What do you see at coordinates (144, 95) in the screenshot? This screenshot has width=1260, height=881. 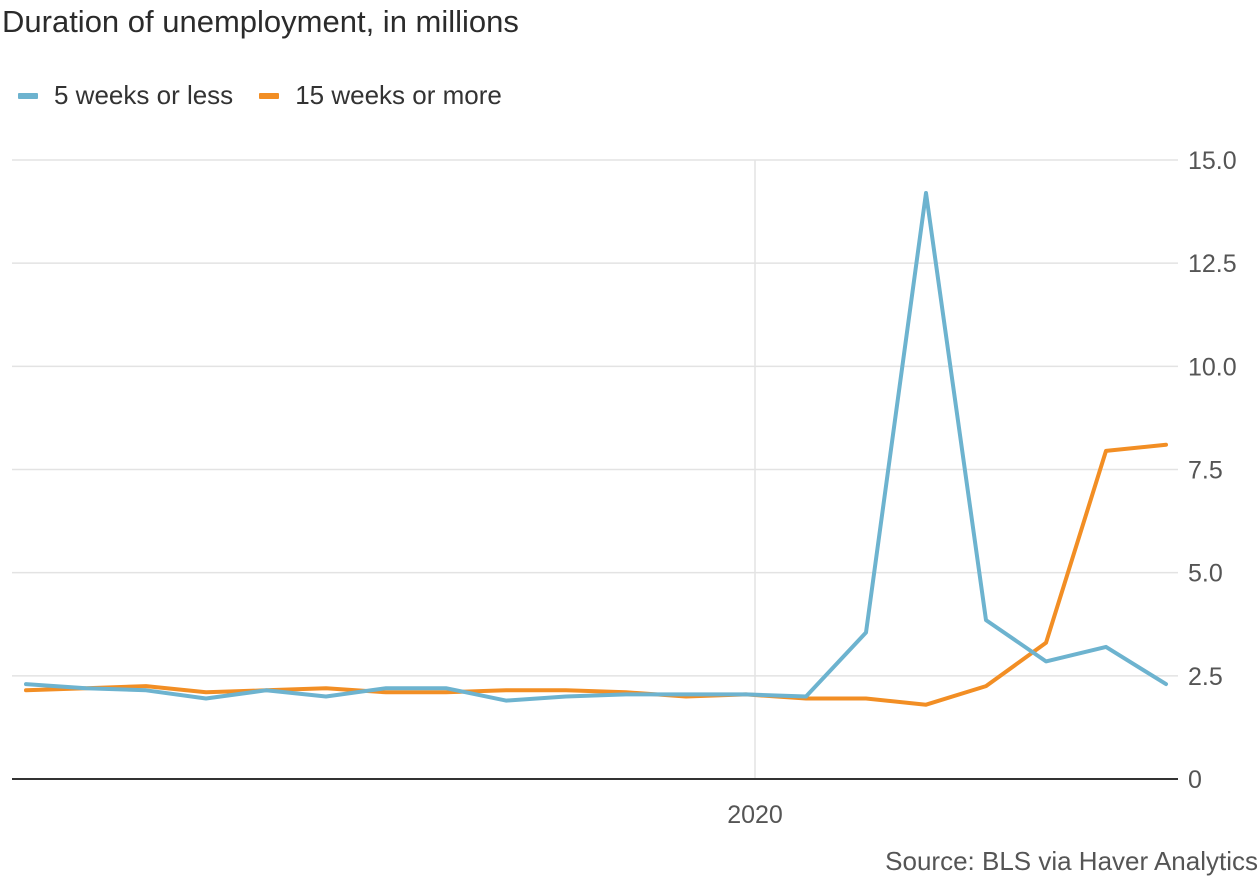 I see `legend-label-series-1: 5 weeks or less` at bounding box center [144, 95].